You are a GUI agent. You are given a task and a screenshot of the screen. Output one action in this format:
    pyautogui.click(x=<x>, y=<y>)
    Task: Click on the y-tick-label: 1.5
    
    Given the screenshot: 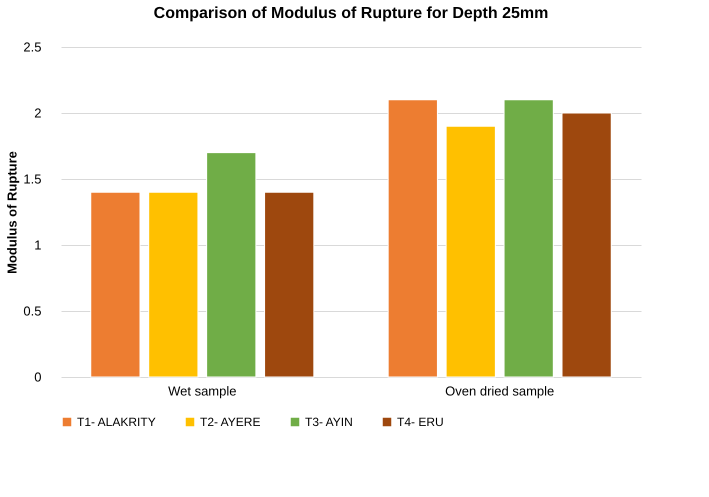 What is the action you would take?
    pyautogui.click(x=32, y=179)
    